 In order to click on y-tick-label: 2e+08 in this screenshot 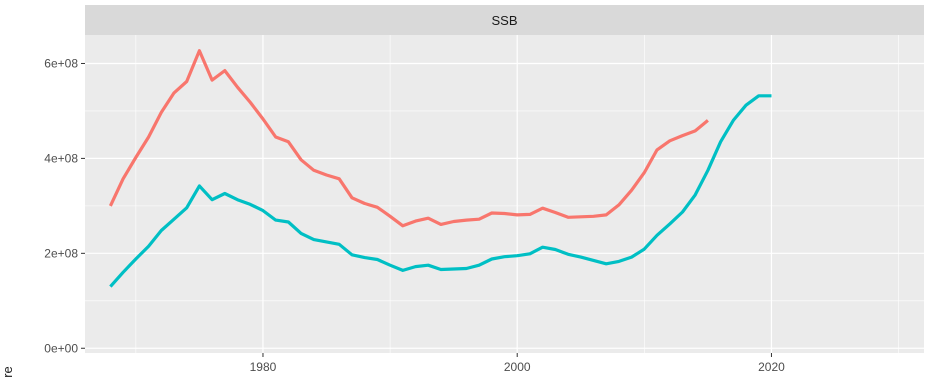, I will do `click(61, 253)`.